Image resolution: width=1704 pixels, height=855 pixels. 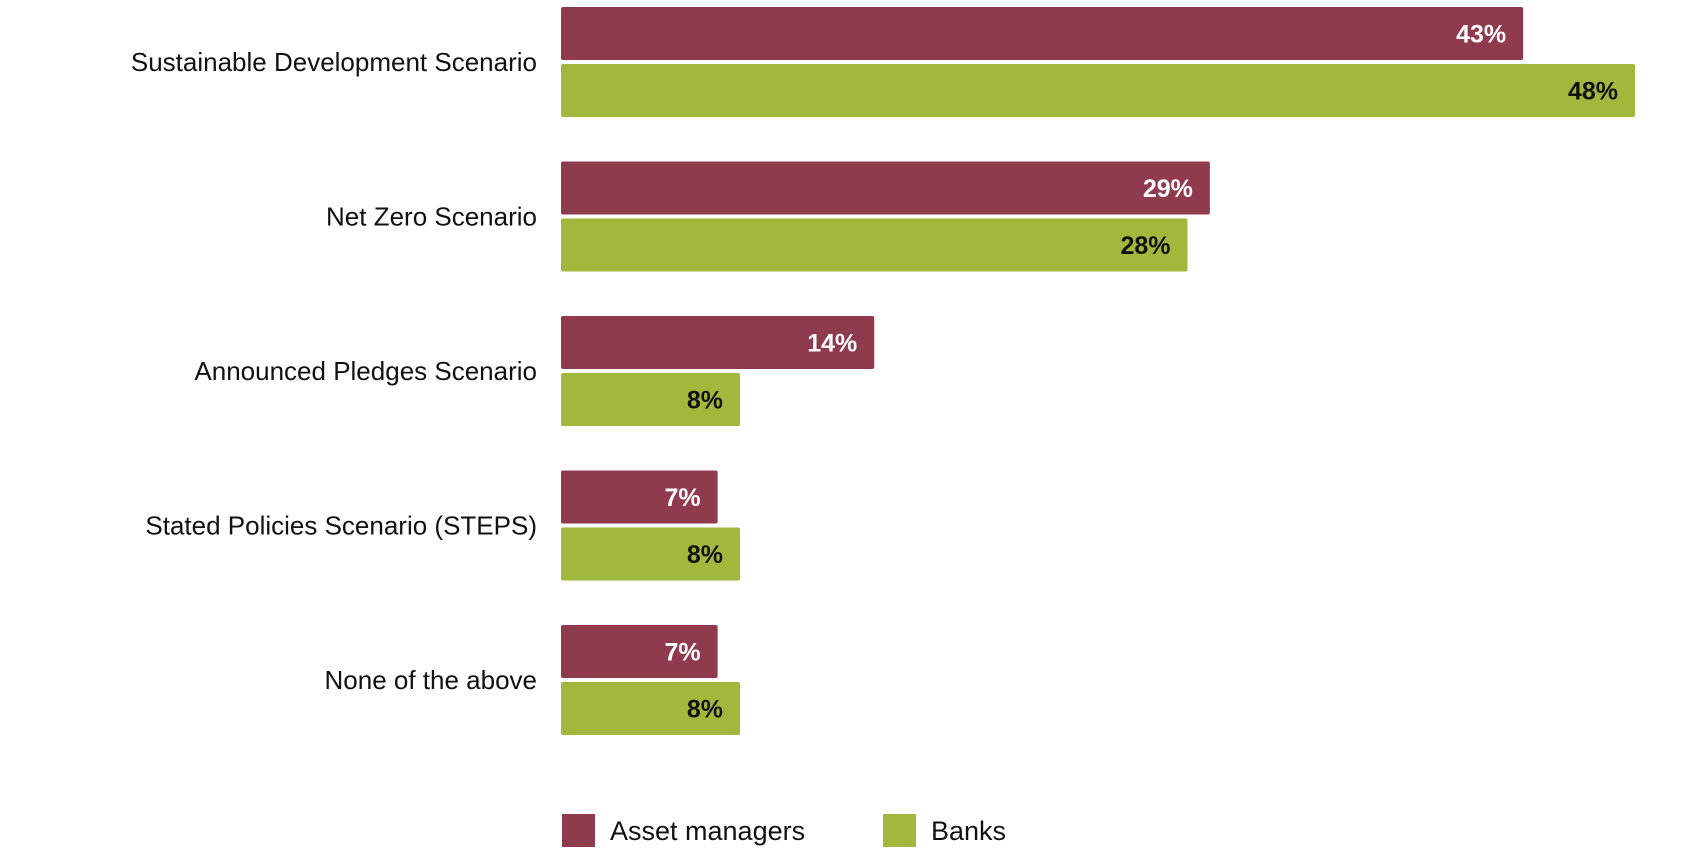 I want to click on category-label: Announced Pledges Scenario, so click(x=365, y=371).